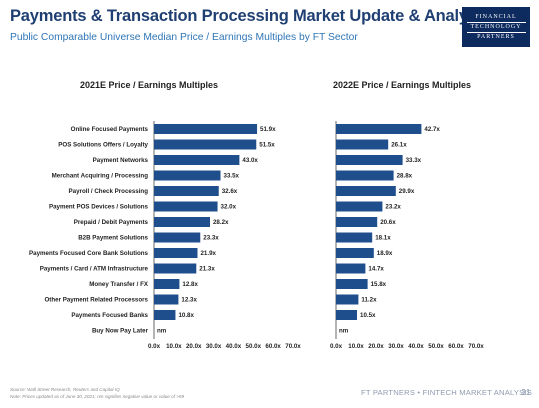 The image size is (539, 408). What do you see at coordinates (232, 176) in the screenshot?
I see `data-label: 33.5x` at bounding box center [232, 176].